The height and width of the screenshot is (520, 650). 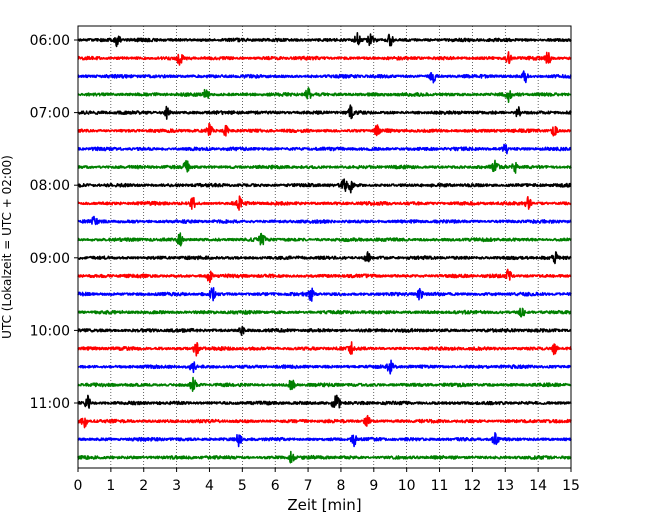 What do you see at coordinates (7, 247) in the screenshot?
I see `y-axis-label: UTC (Lokalzeit = UTC + 02:00)` at bounding box center [7, 247].